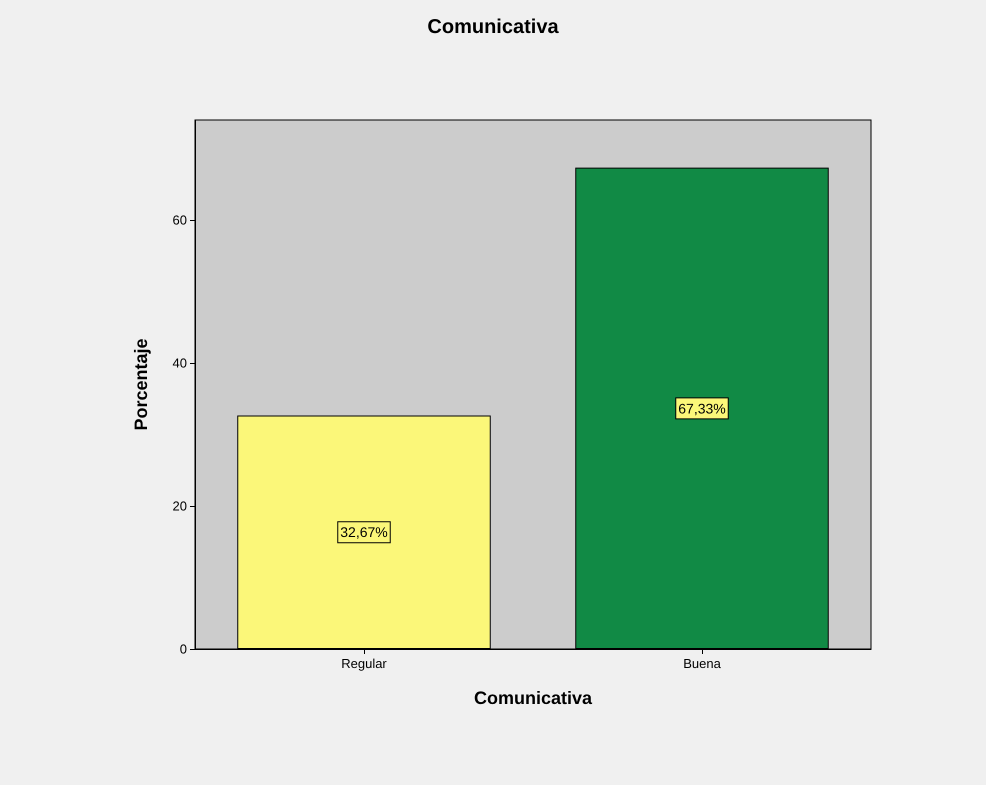 This screenshot has width=986, height=785. Describe the element at coordinates (183, 649) in the screenshot. I see `y-tick-label: 0` at that location.